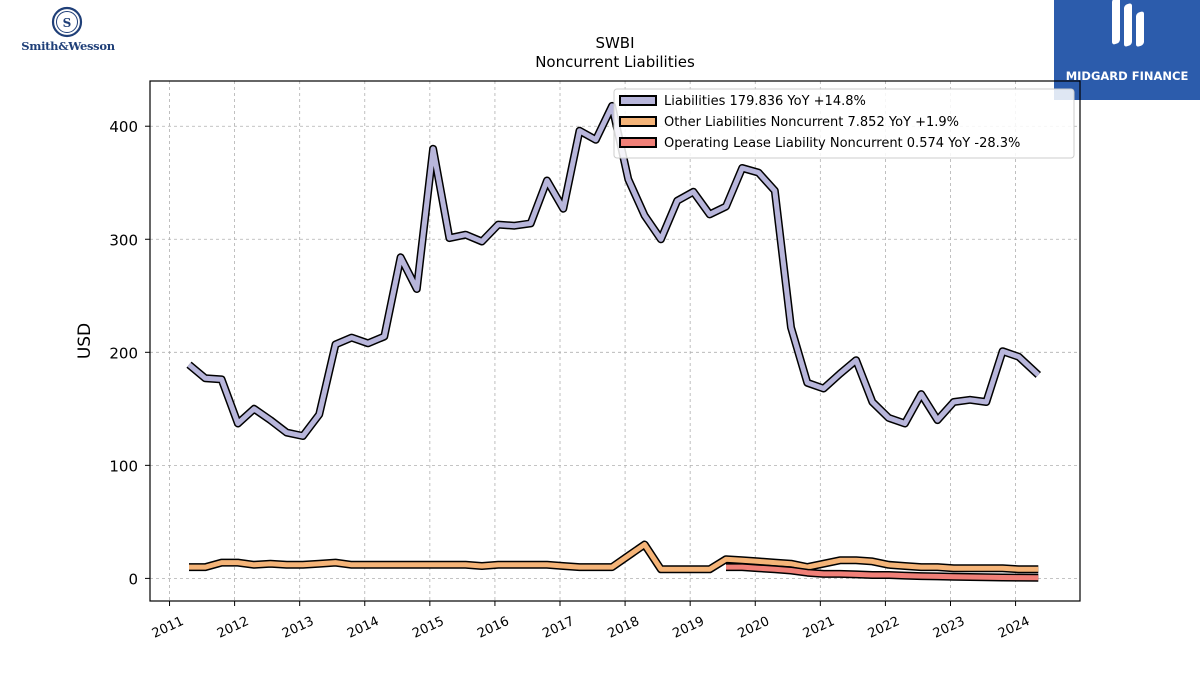 The image size is (1200, 675). I want to click on x-tick-label: 2023, so click(949, 628).